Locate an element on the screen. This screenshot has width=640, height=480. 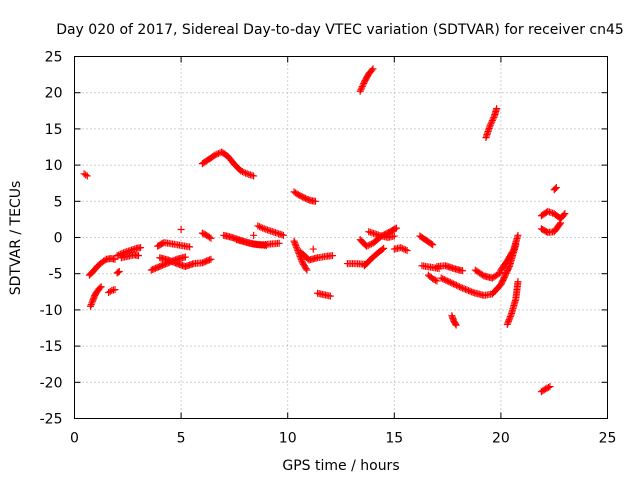
series-arc31 is located at coordinates (432, 278).